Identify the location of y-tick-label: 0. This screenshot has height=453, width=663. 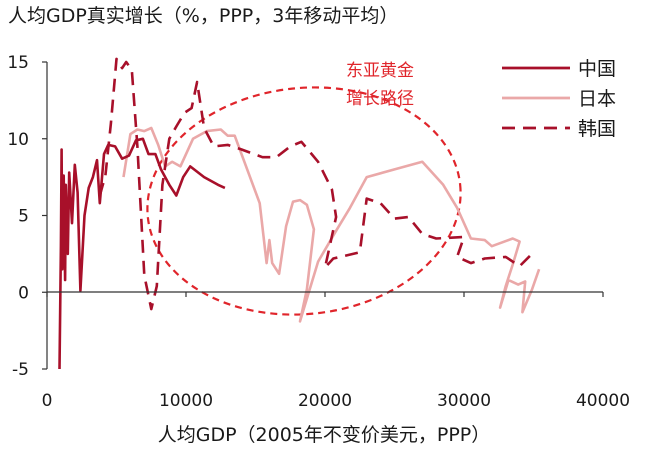
(23, 293).